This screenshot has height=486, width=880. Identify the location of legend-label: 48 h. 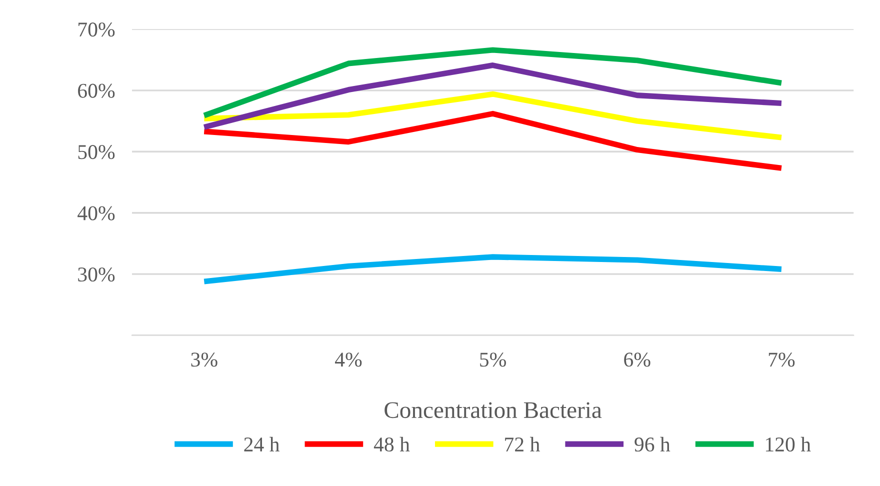
(392, 444).